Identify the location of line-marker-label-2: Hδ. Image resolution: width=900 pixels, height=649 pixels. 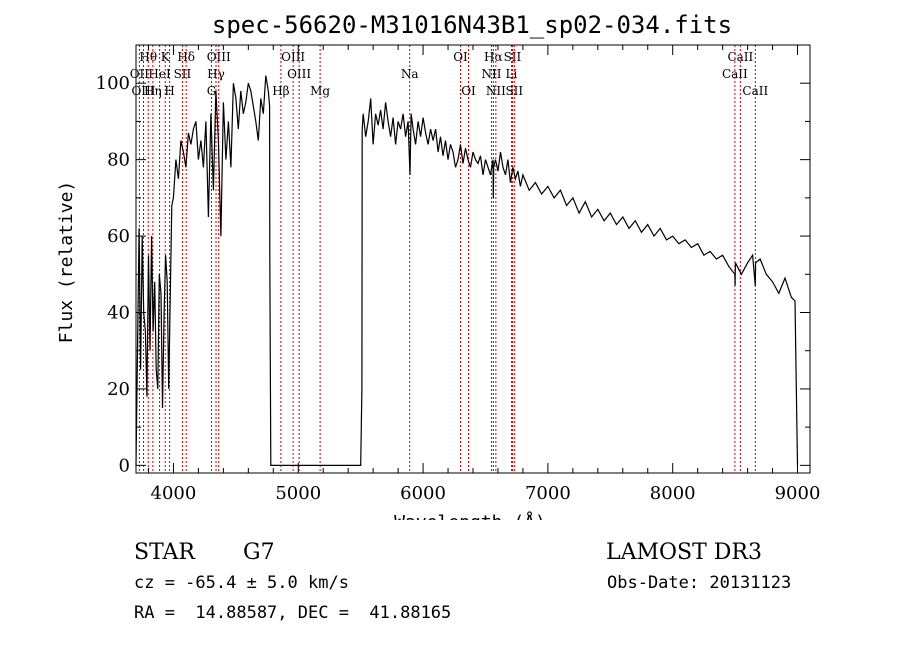
(186, 57).